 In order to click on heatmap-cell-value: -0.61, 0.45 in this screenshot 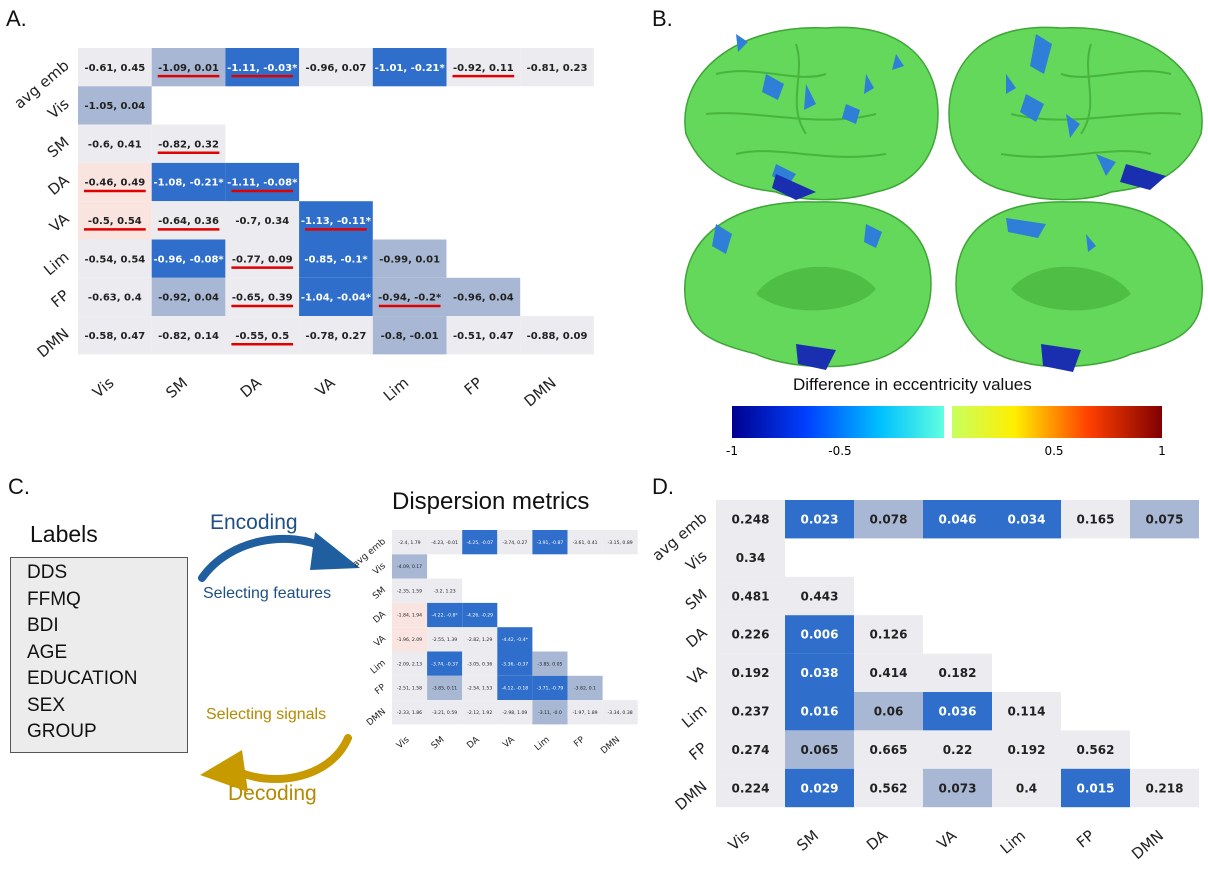, I will do `click(114, 68)`.